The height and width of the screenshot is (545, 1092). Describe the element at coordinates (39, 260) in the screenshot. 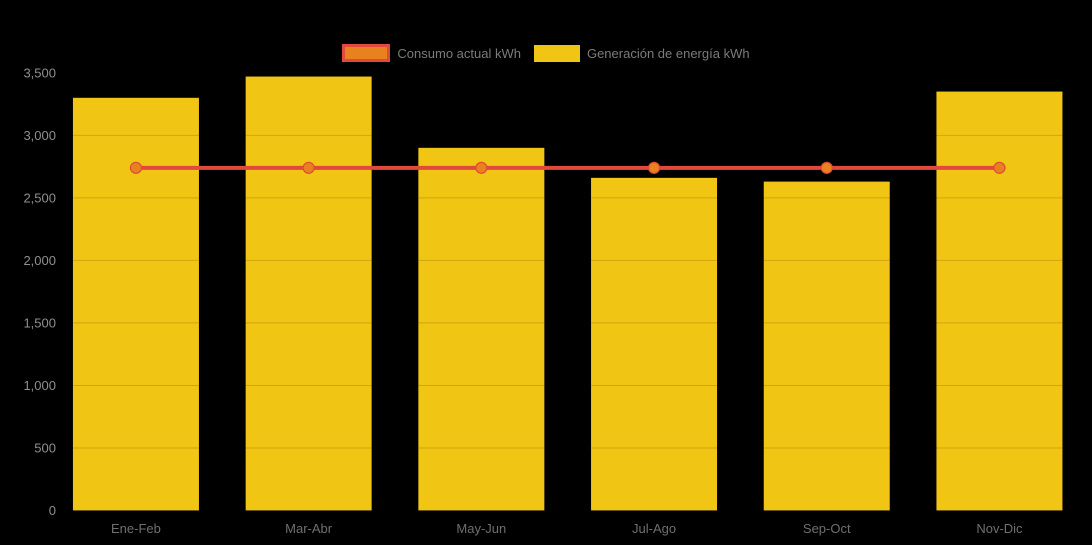

I see `y-axis-label-2,000: 2,000` at that location.